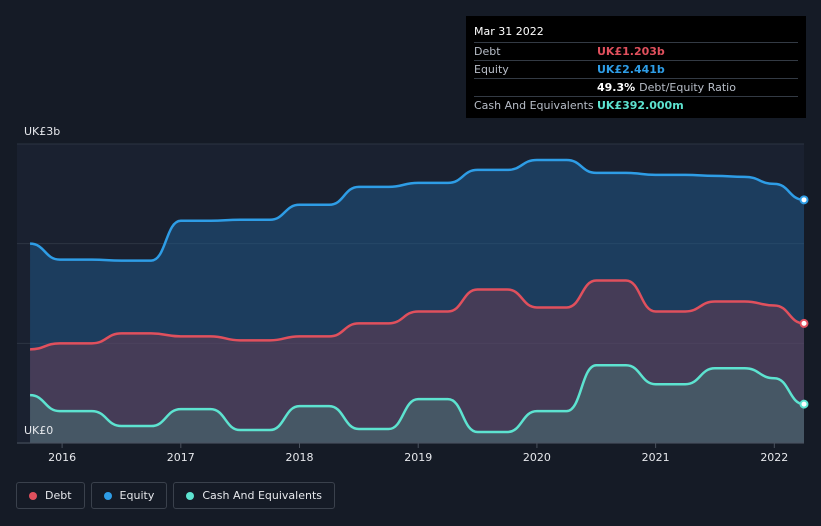 The height and width of the screenshot is (526, 821). Describe the element at coordinates (491, 69) in the screenshot. I see `tooltip-label: Equity` at that location.